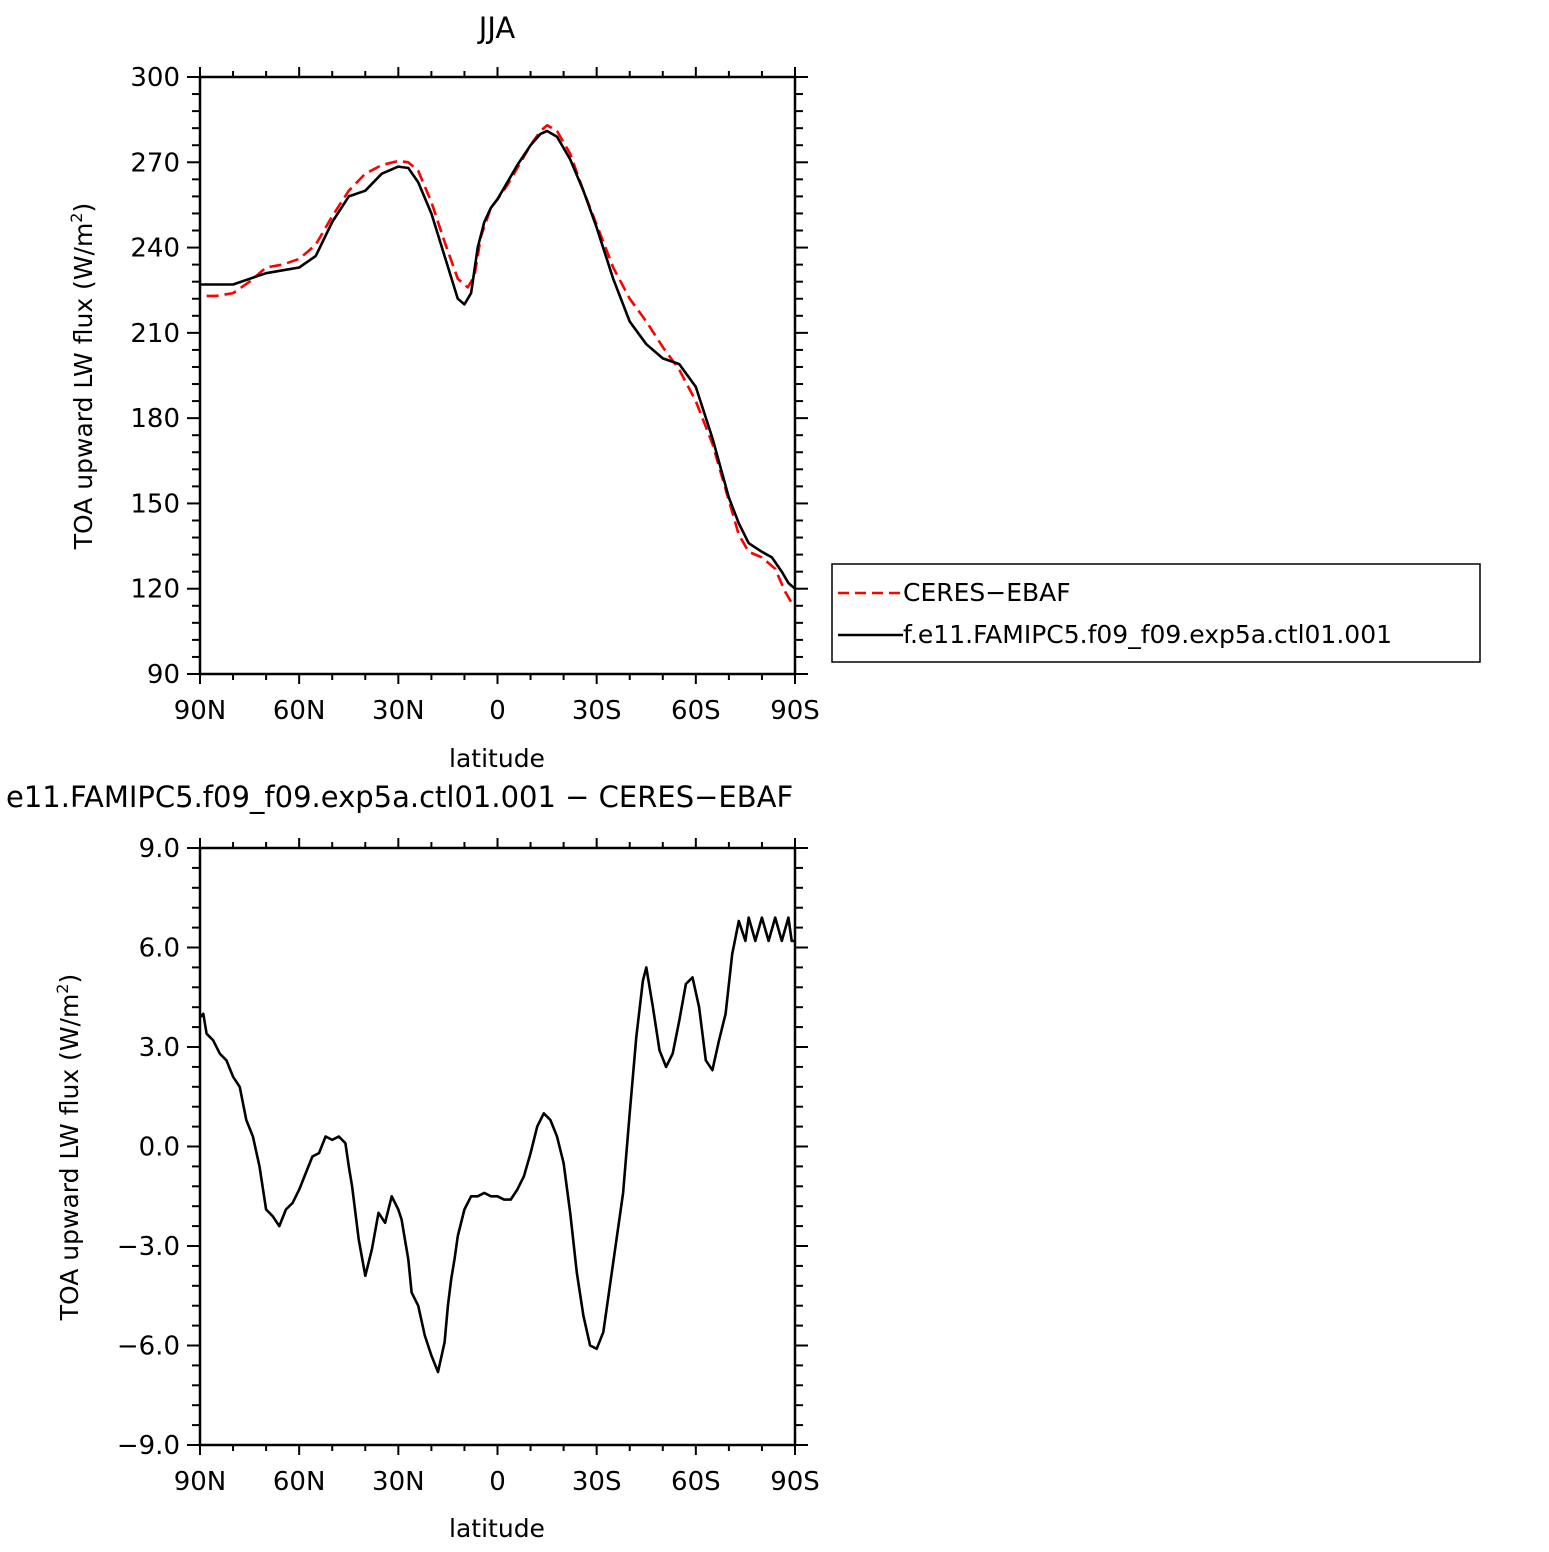  Describe the element at coordinates (987, 592) in the screenshot. I see `legend-label-ceres: CERES−EBAF` at that location.